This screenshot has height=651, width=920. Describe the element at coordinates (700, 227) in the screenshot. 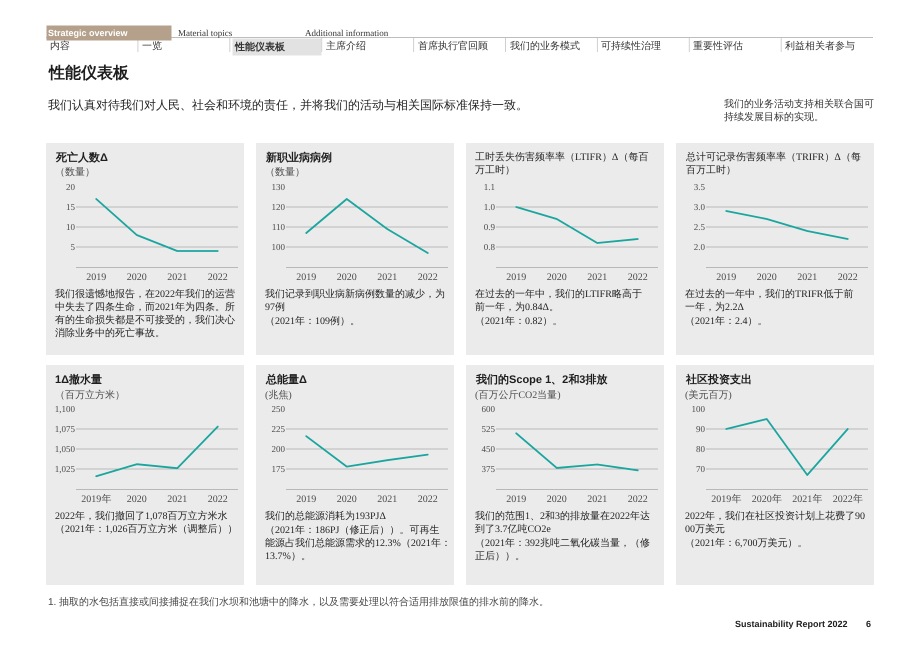

I see `y-tick-label: 2.5` at that location.